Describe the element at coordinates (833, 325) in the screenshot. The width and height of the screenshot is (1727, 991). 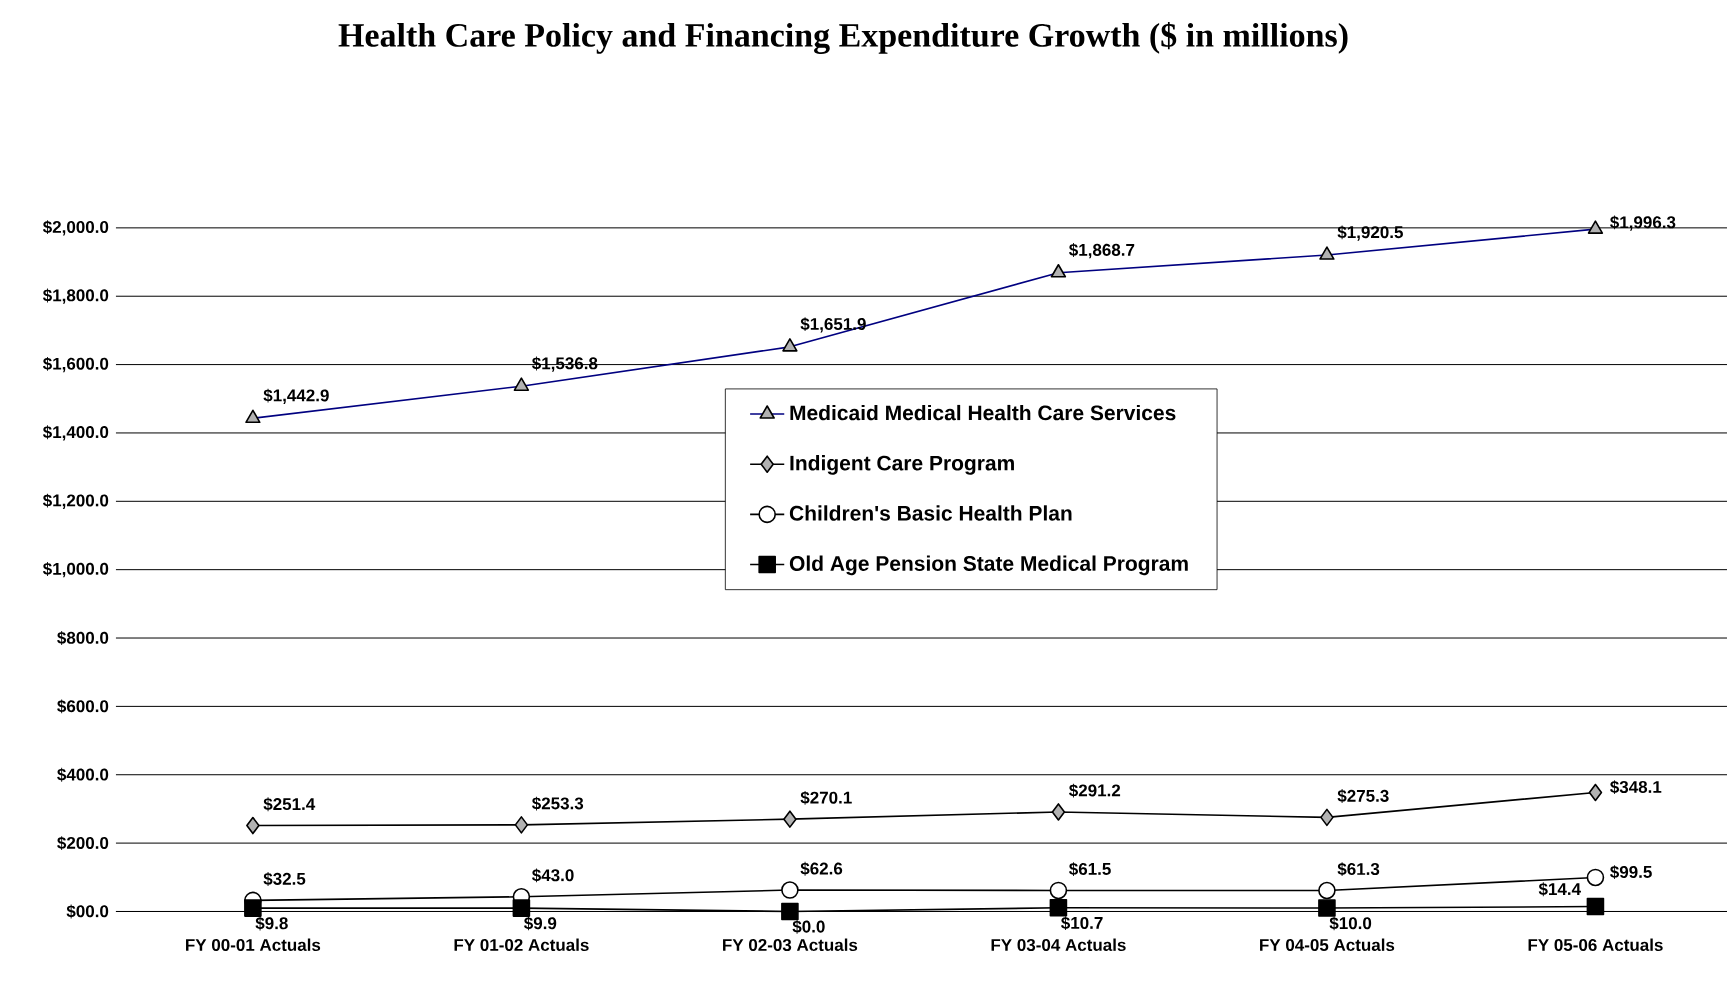
I see `data-label: $1,651.9` at that location.